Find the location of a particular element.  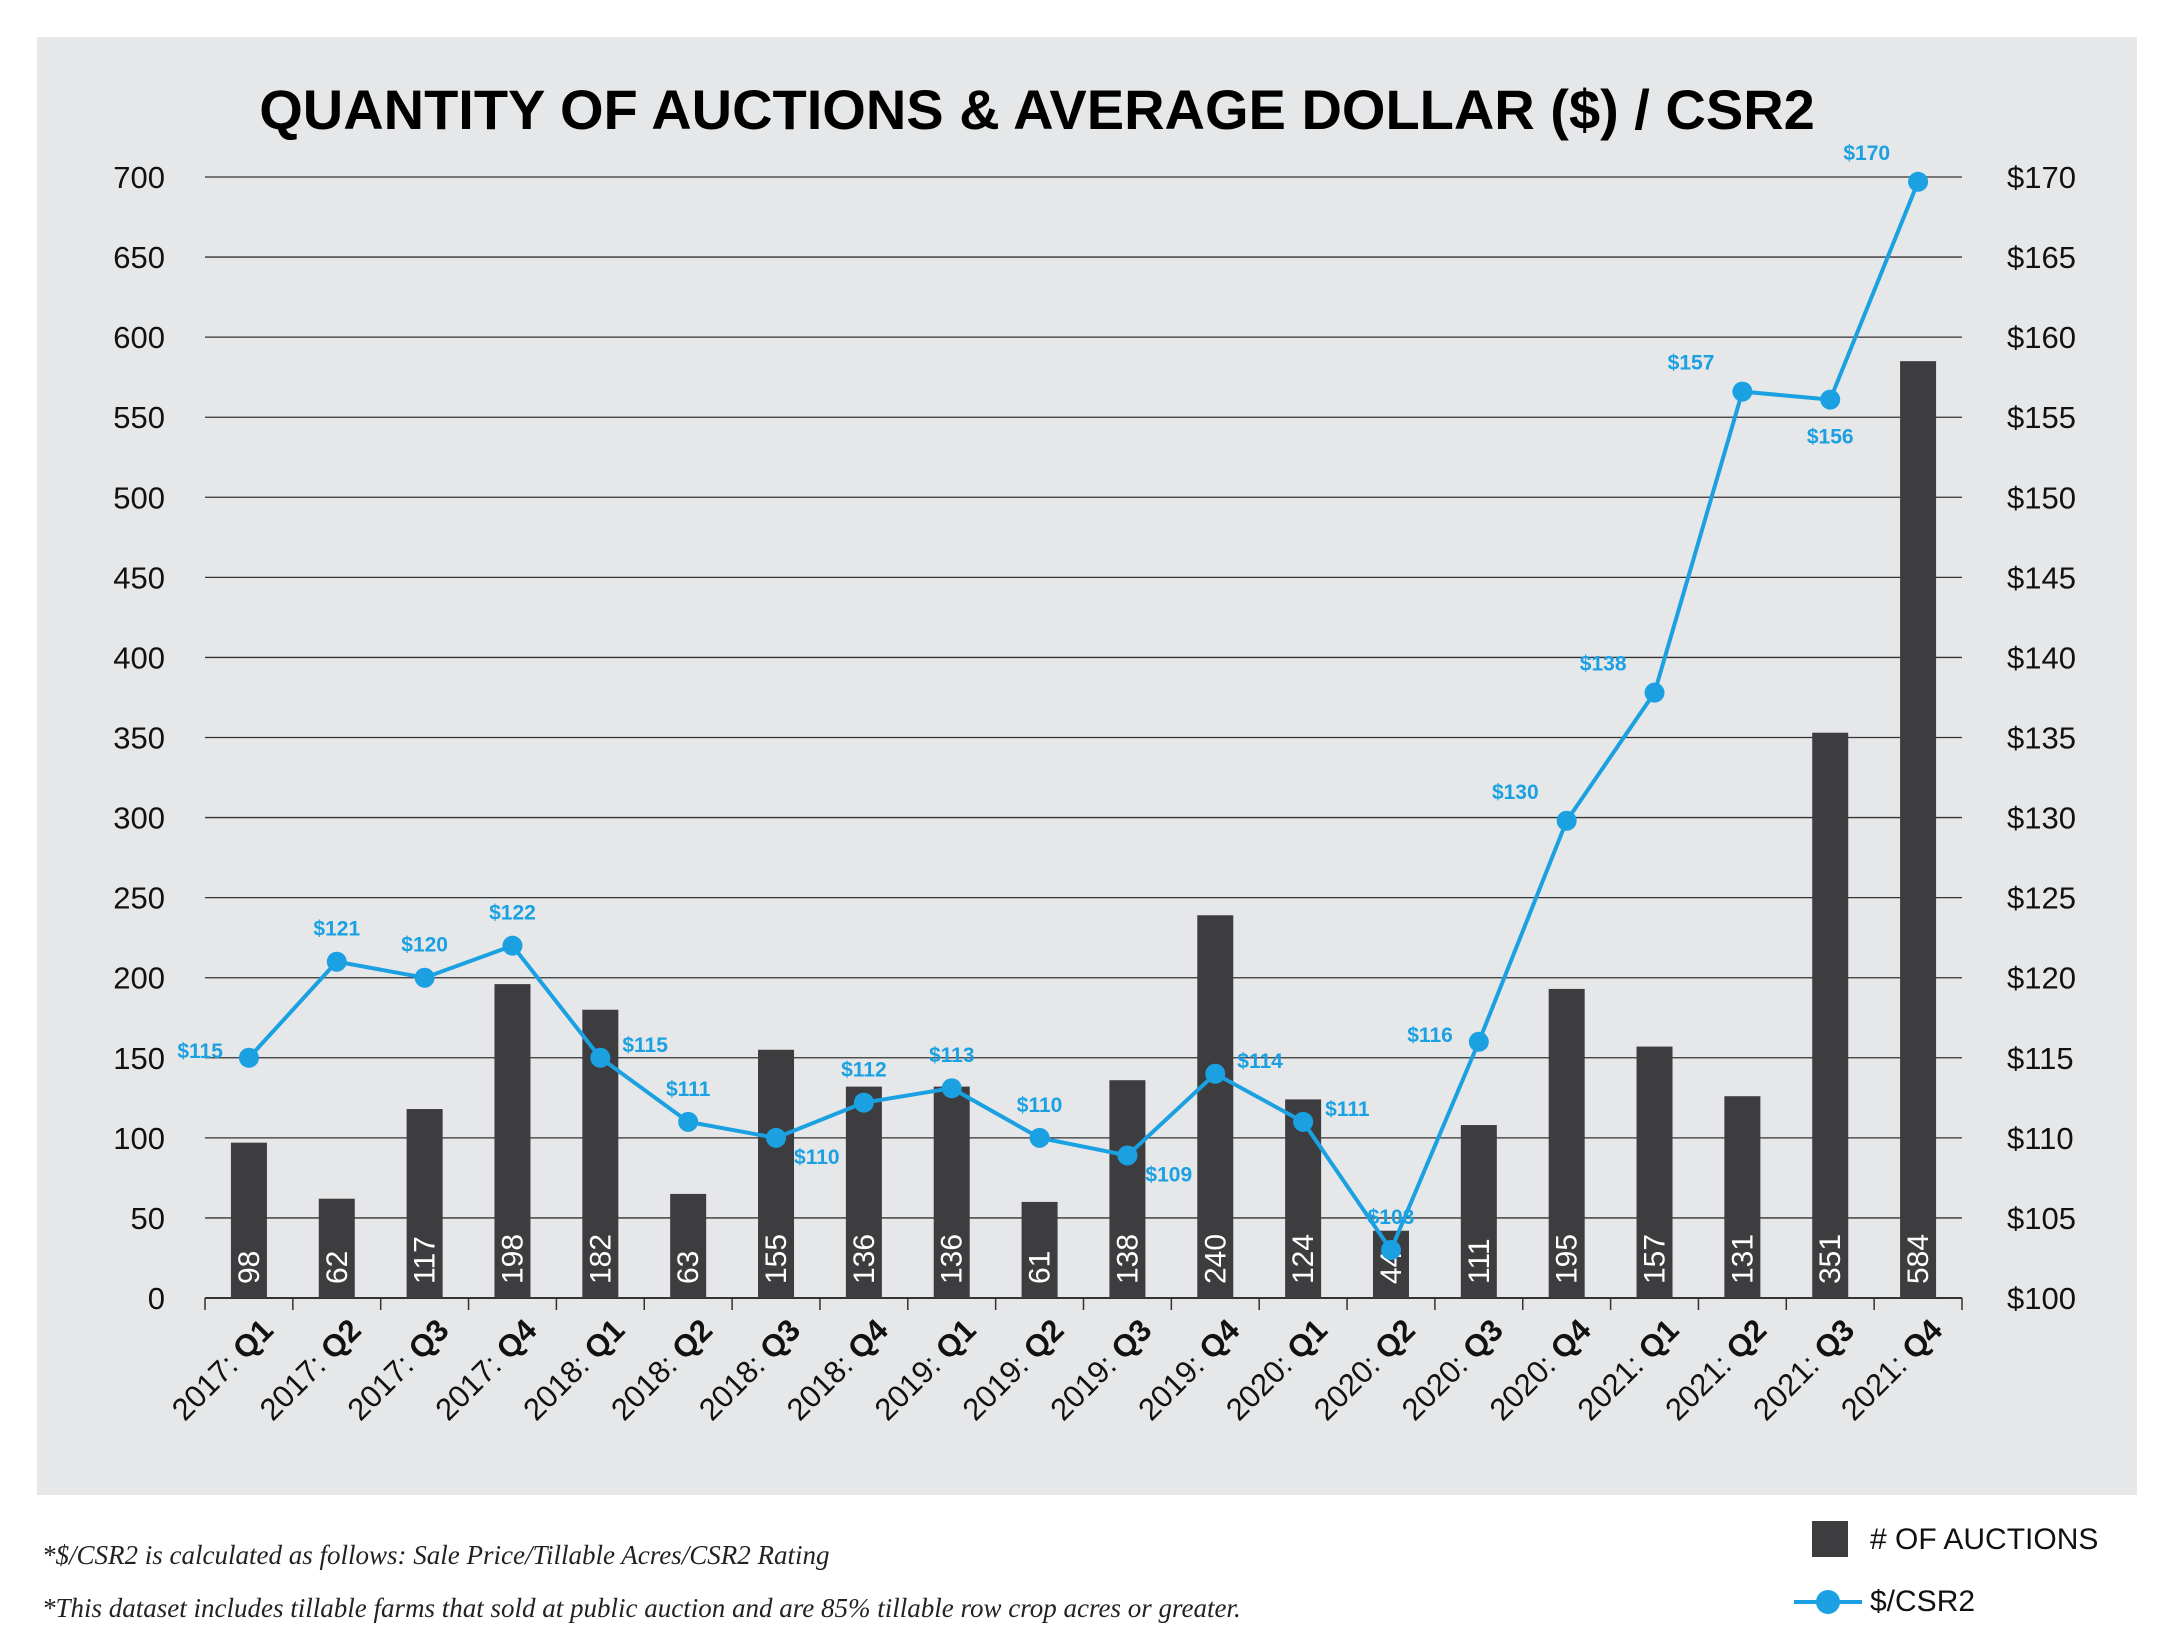

right-tick-label: $105 is located at coordinates (2041, 1218).